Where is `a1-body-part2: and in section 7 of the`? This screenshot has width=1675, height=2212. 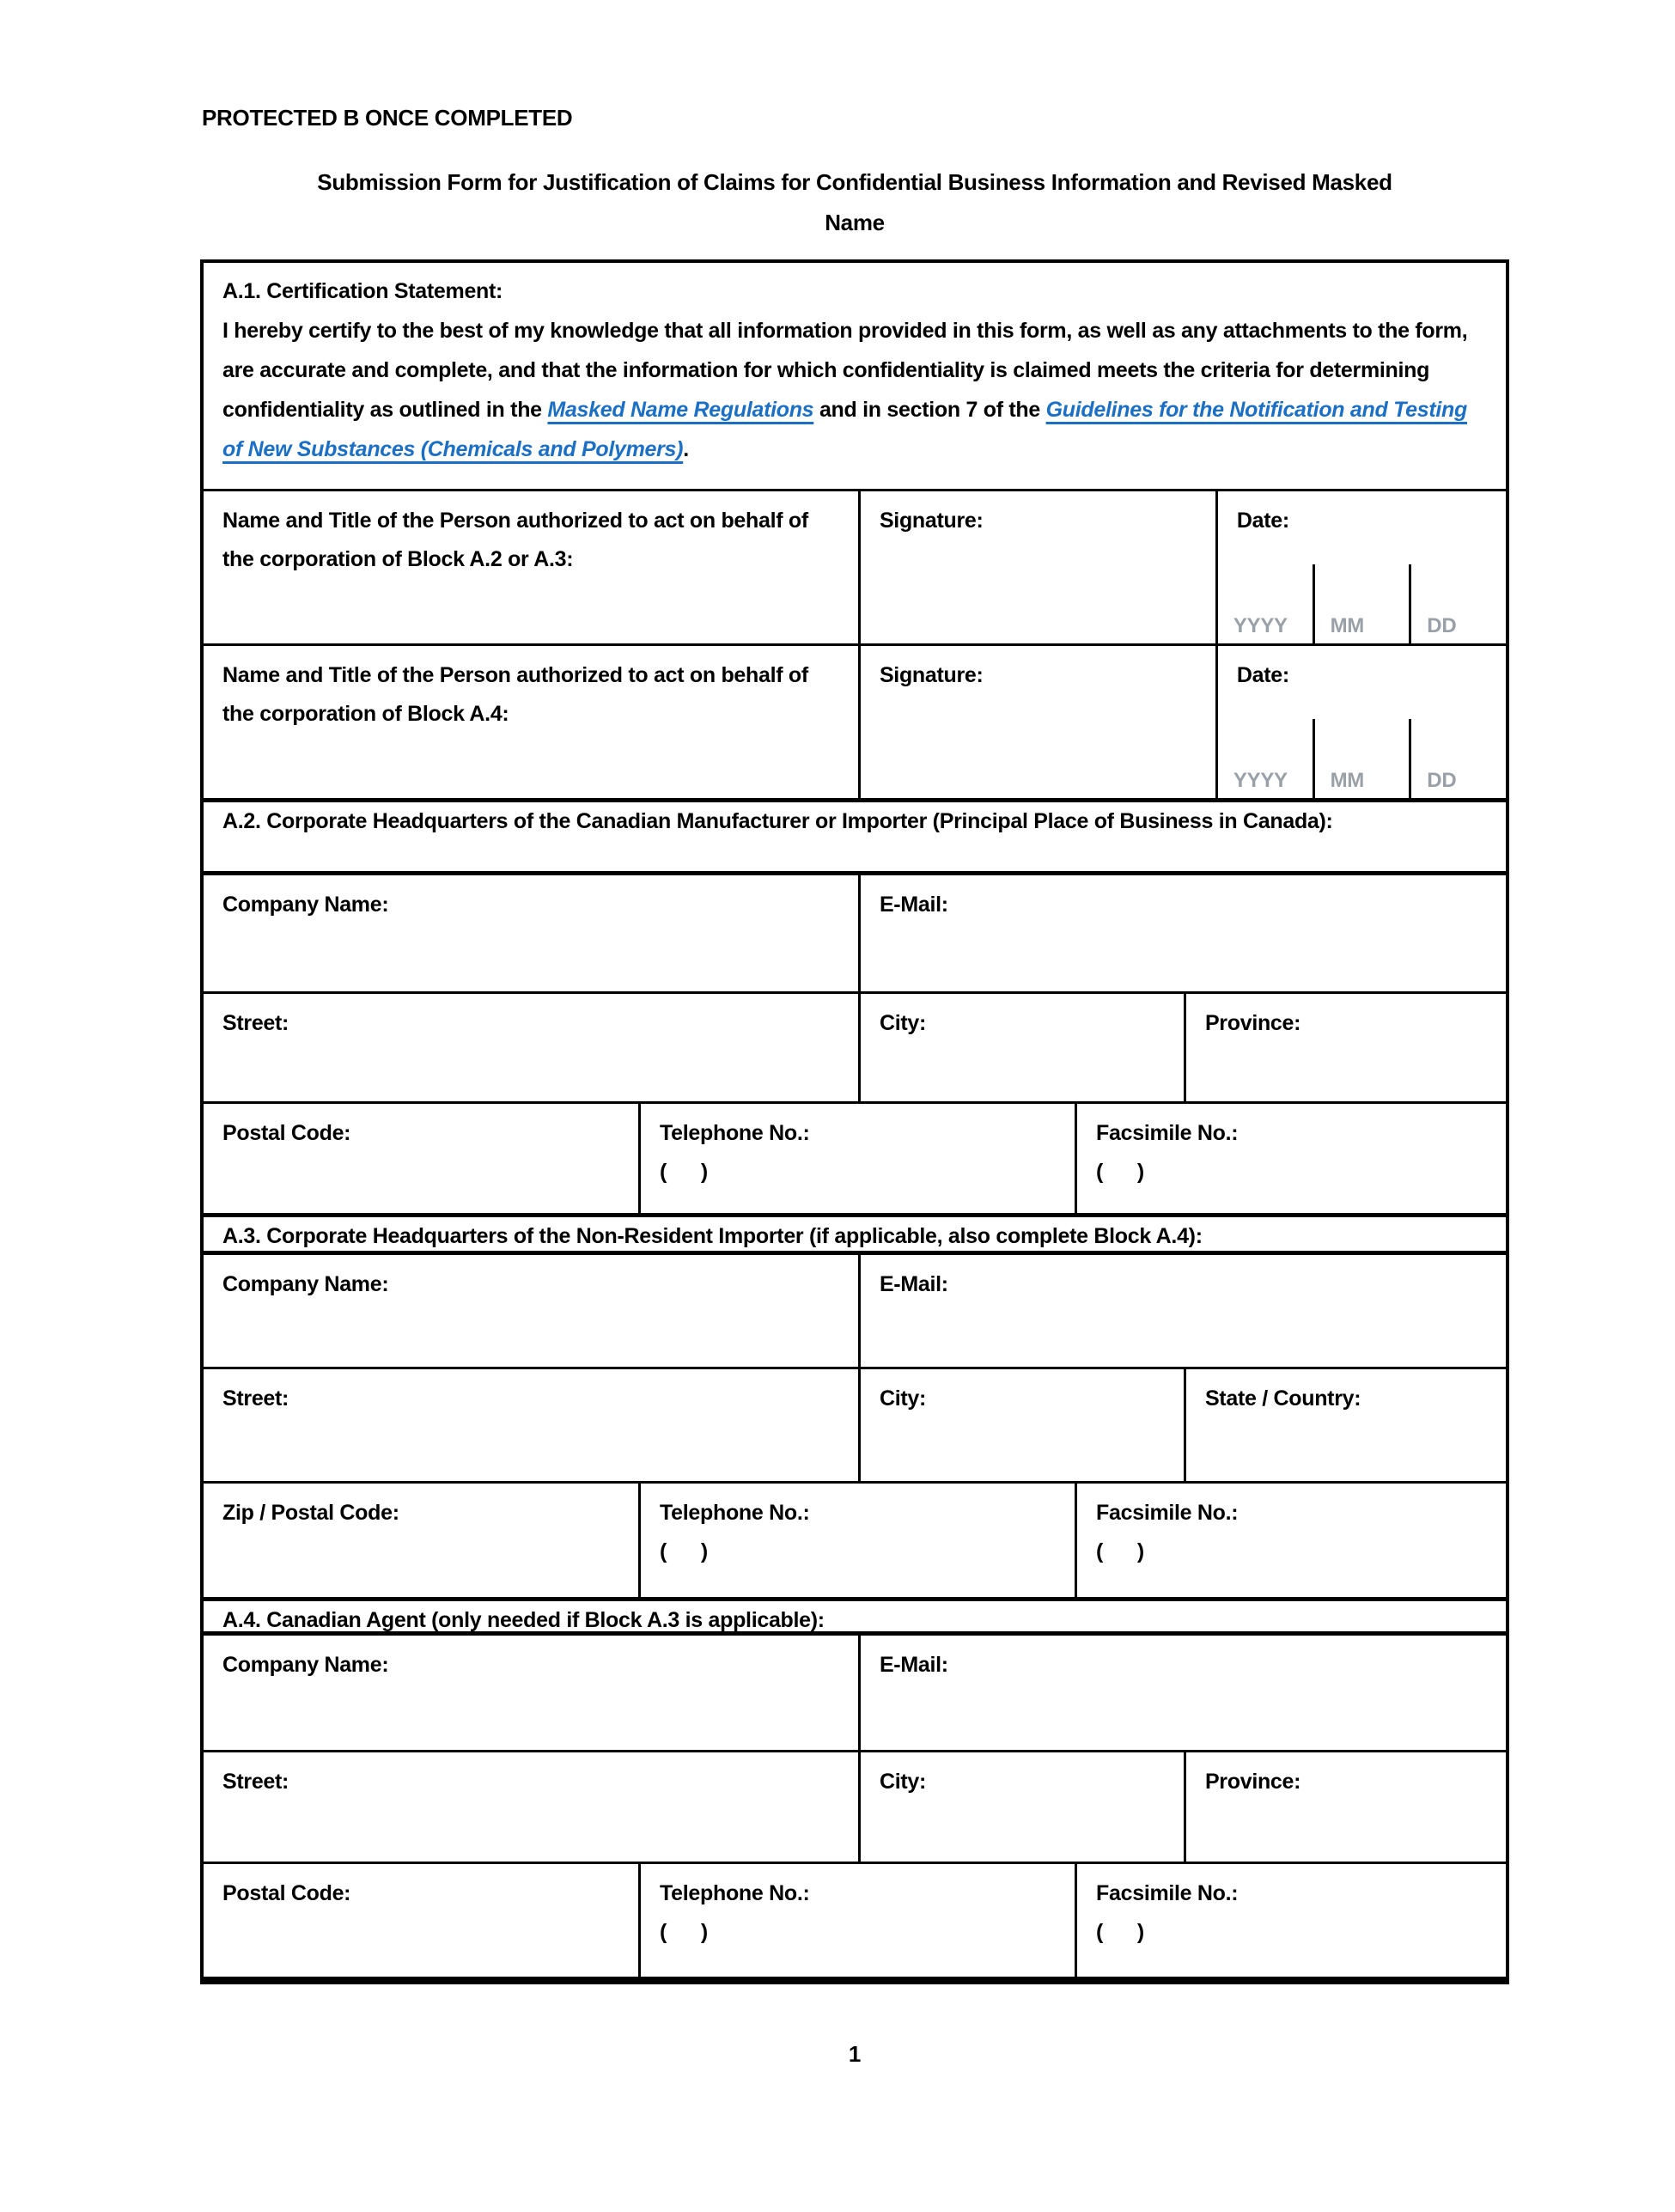 a1-body-part2: and in section 7 of the is located at coordinates (929, 410).